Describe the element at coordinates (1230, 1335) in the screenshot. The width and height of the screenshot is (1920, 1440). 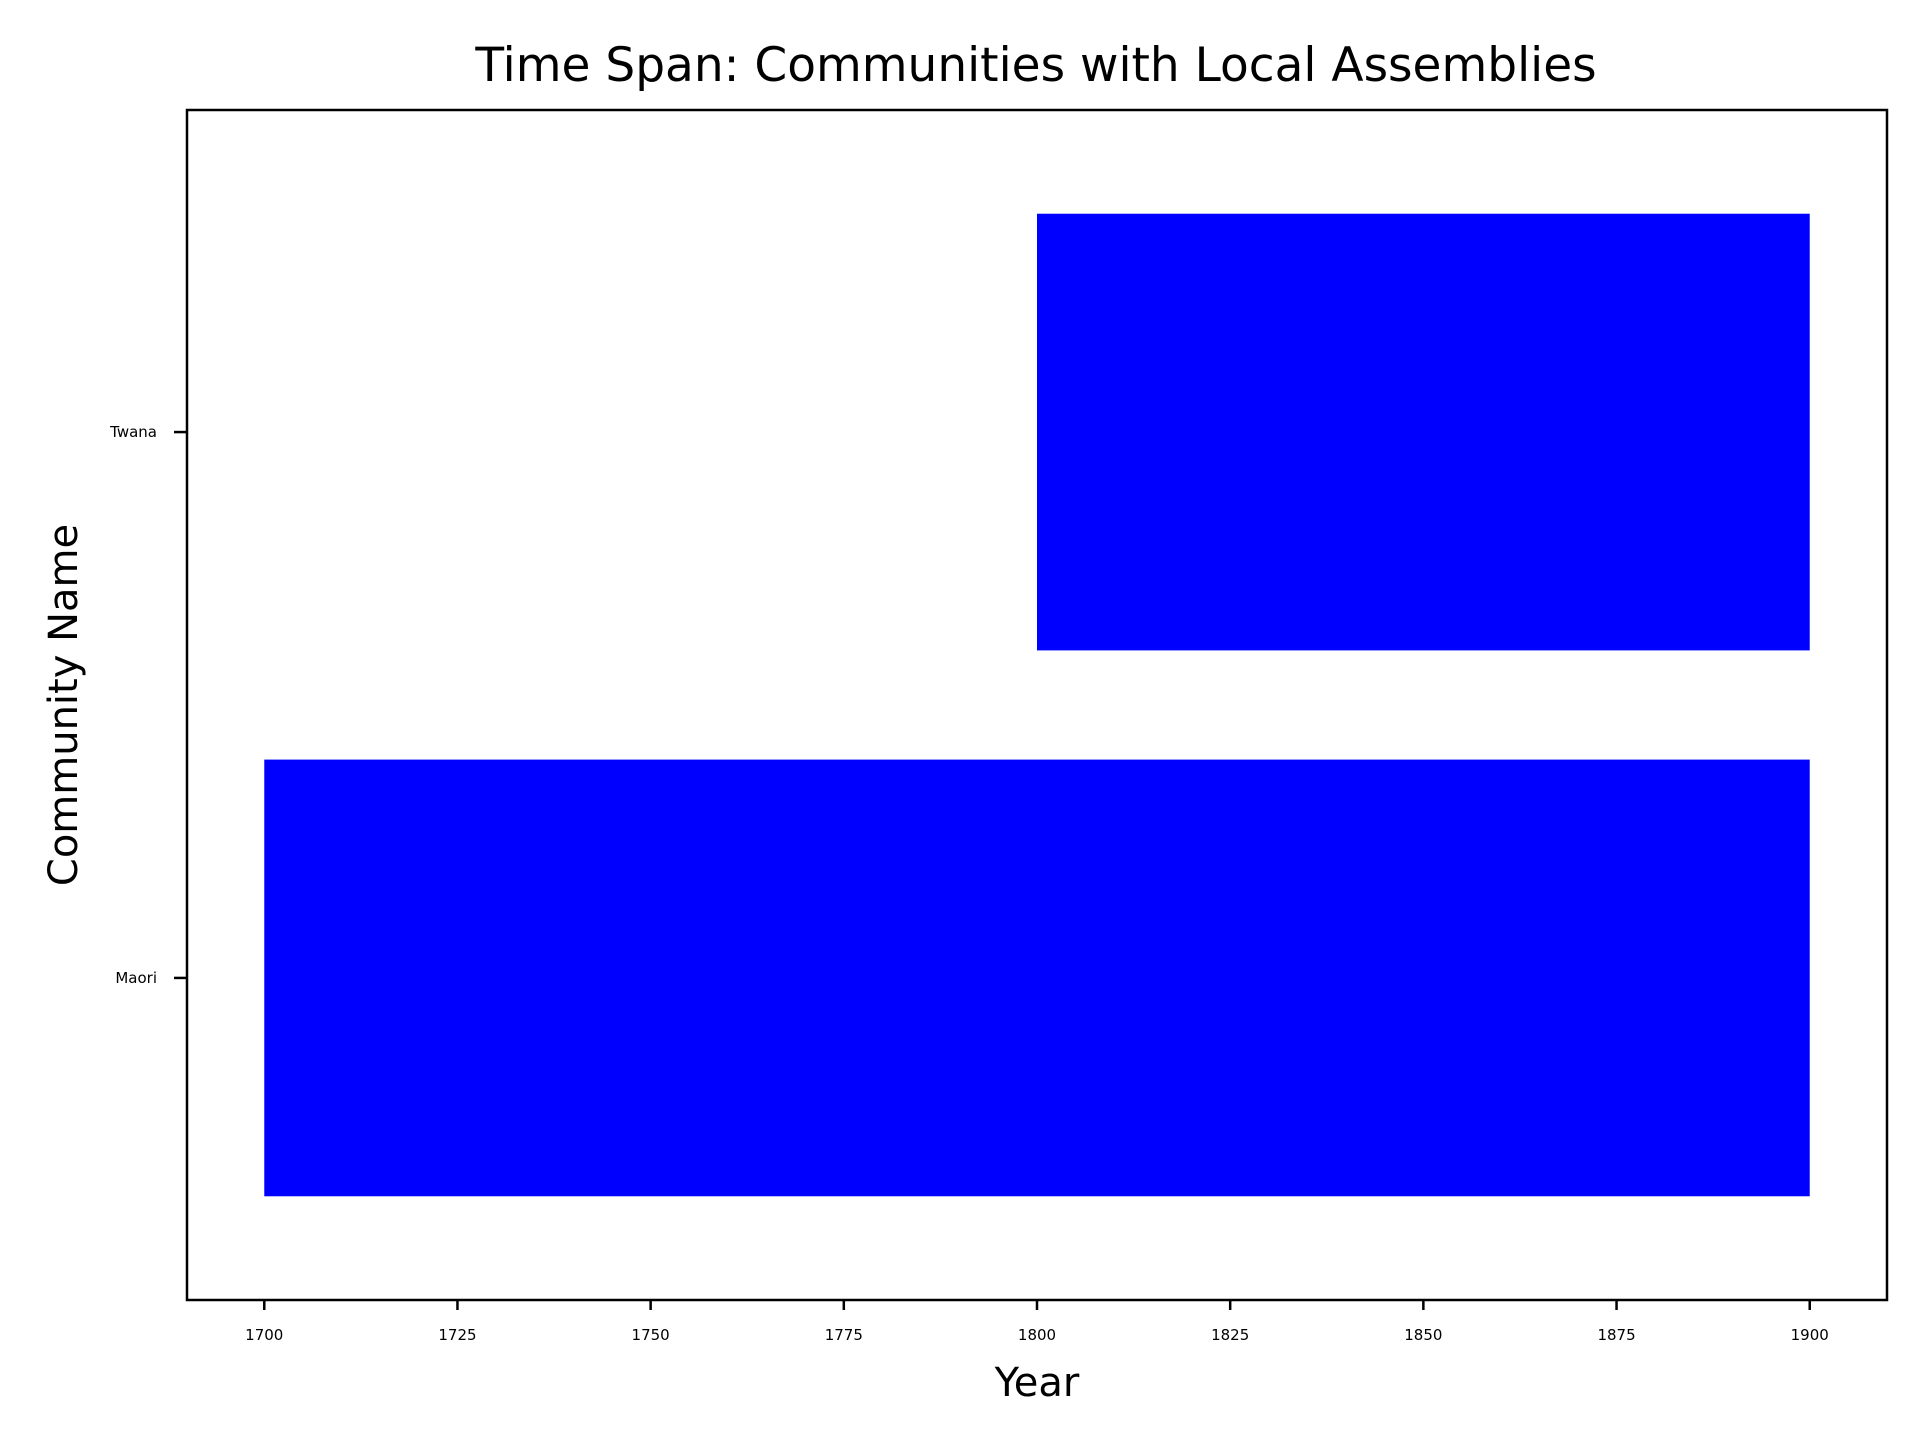
I see `x-tick-label: 1825` at that location.